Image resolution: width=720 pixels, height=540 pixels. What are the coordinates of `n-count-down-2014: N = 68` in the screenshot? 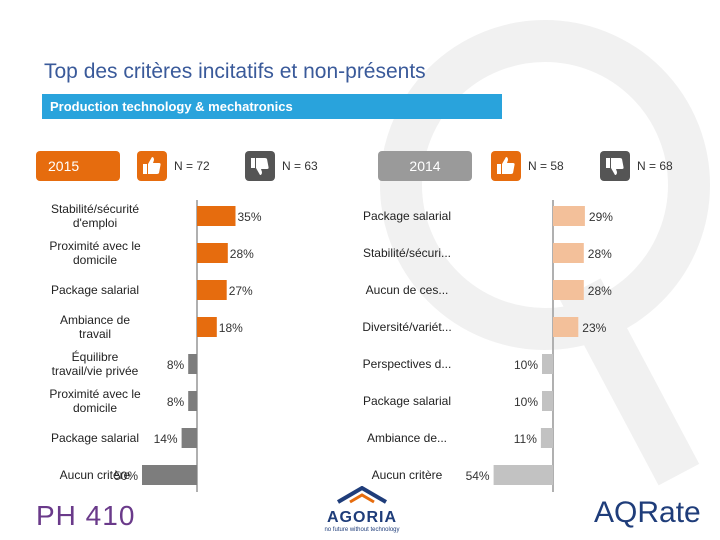 It's located at (655, 166).